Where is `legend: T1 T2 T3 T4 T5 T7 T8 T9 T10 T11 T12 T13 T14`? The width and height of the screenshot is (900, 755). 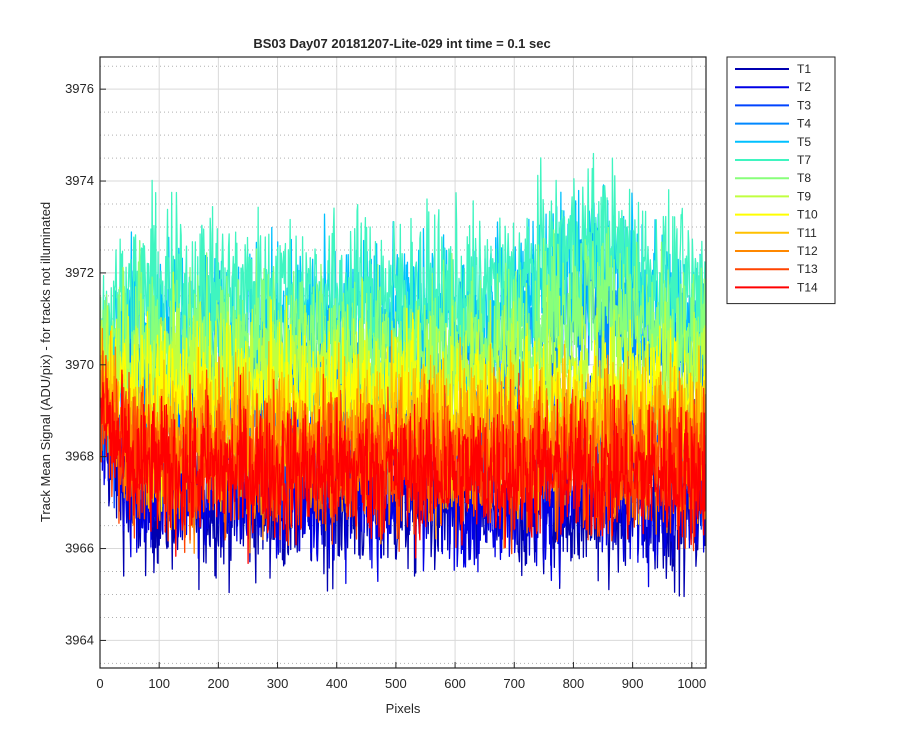
legend: T1 T2 T3 T4 T5 T7 T8 T9 T10 T11 T12 T13 T14 is located at coordinates (781, 180).